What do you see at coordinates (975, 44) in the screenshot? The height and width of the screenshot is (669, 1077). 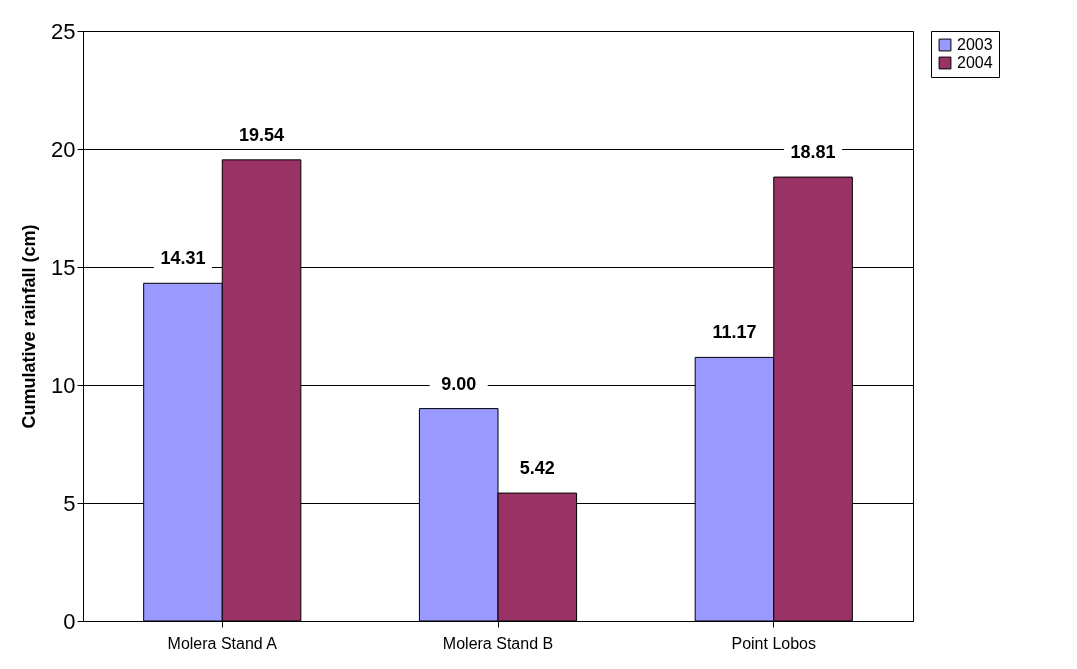 I see `legend-label: 2003` at bounding box center [975, 44].